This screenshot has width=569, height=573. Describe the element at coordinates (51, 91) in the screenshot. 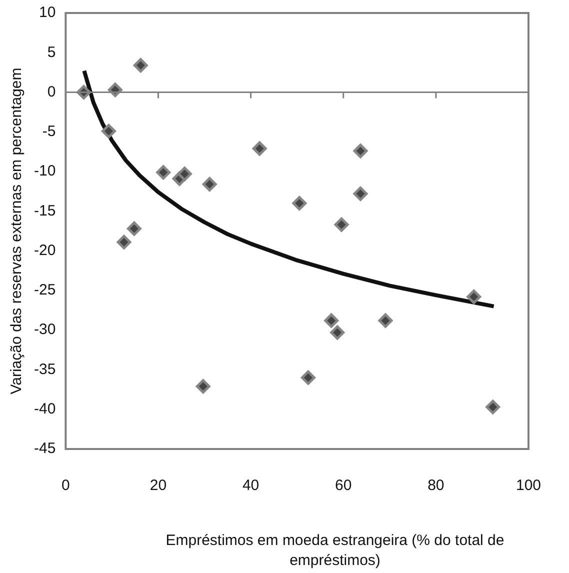

I see `y-tick-label: 0` at that location.